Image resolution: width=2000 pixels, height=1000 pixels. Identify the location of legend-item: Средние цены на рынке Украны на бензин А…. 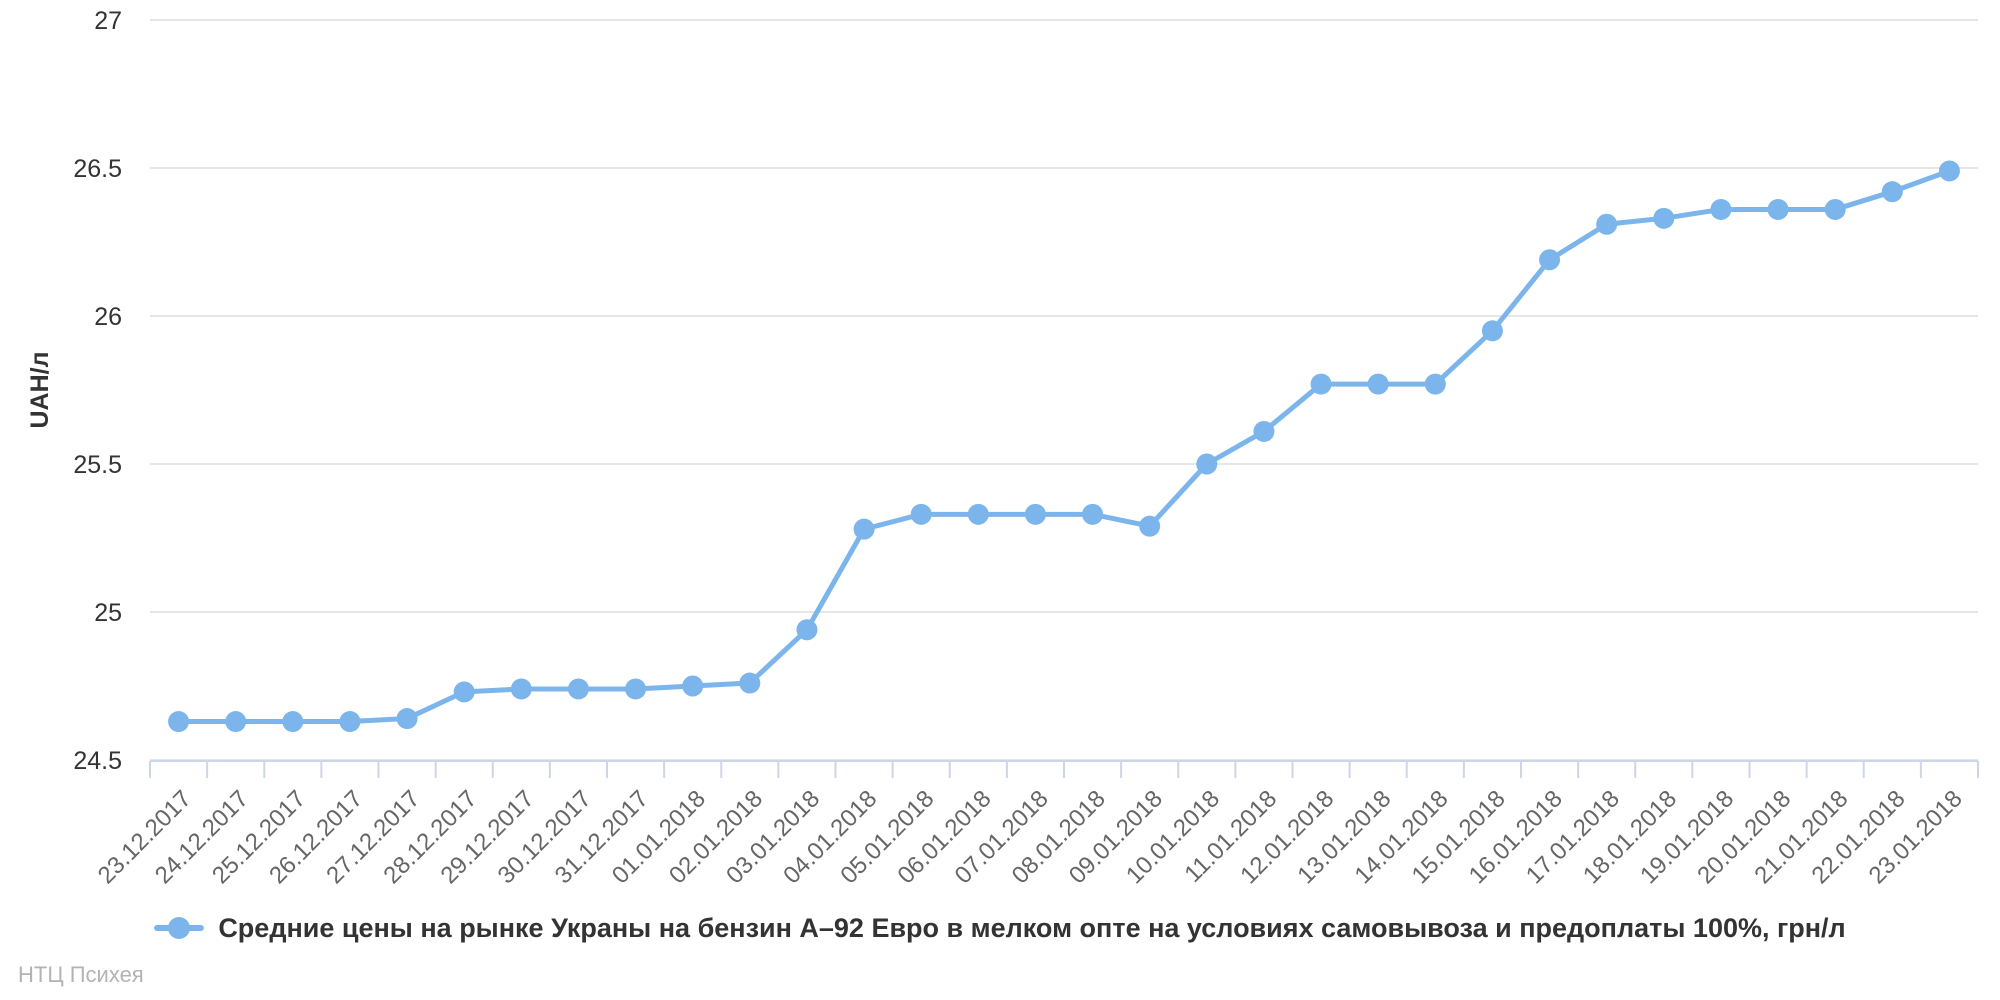
(1000, 928).